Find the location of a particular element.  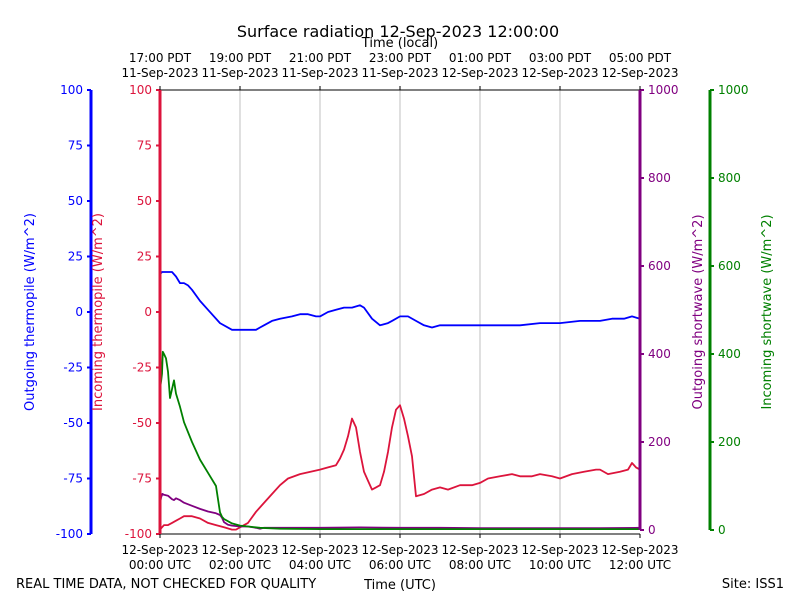

ytick-label-incoming-thermopile: -50 is located at coordinates (142, 423).